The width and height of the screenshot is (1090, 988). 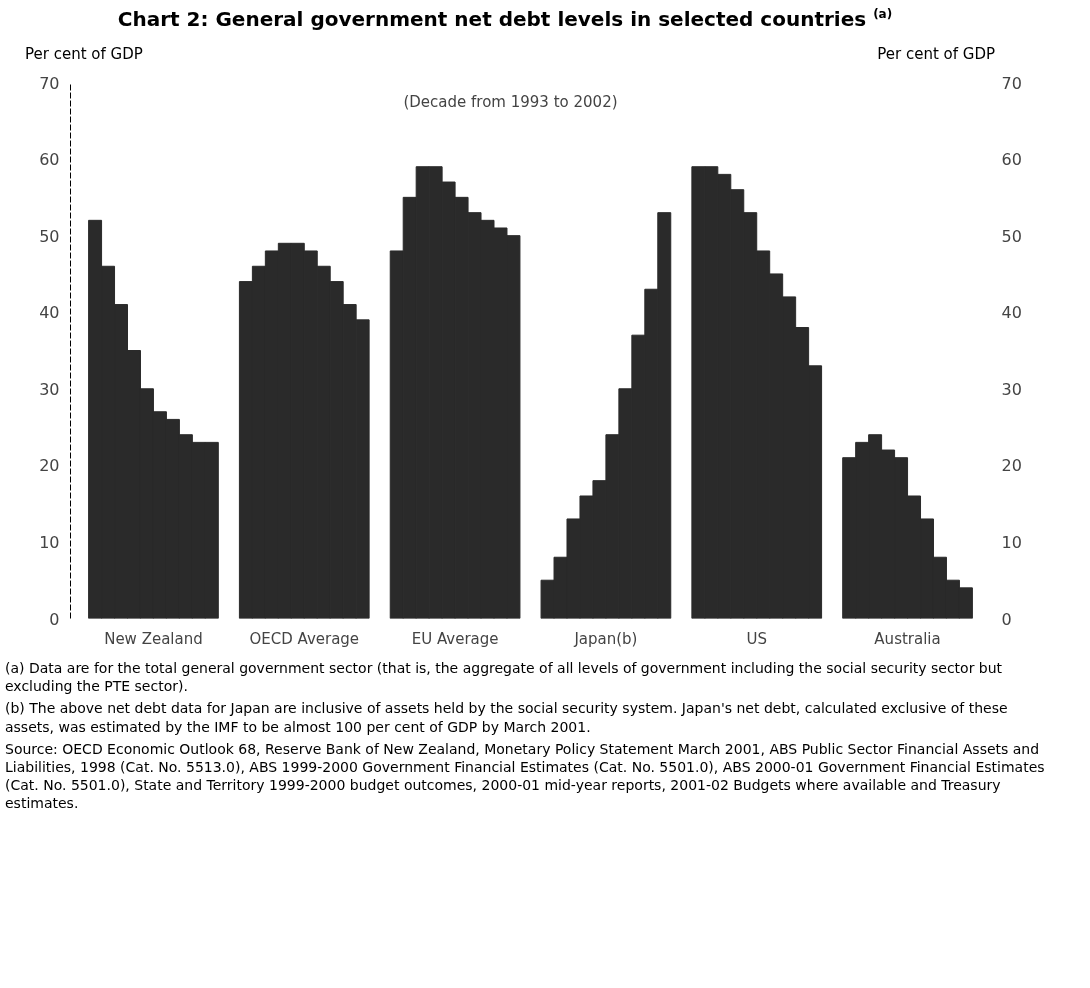 I want to click on text: (Decade from 1993 to 2002), so click(x=510, y=101).